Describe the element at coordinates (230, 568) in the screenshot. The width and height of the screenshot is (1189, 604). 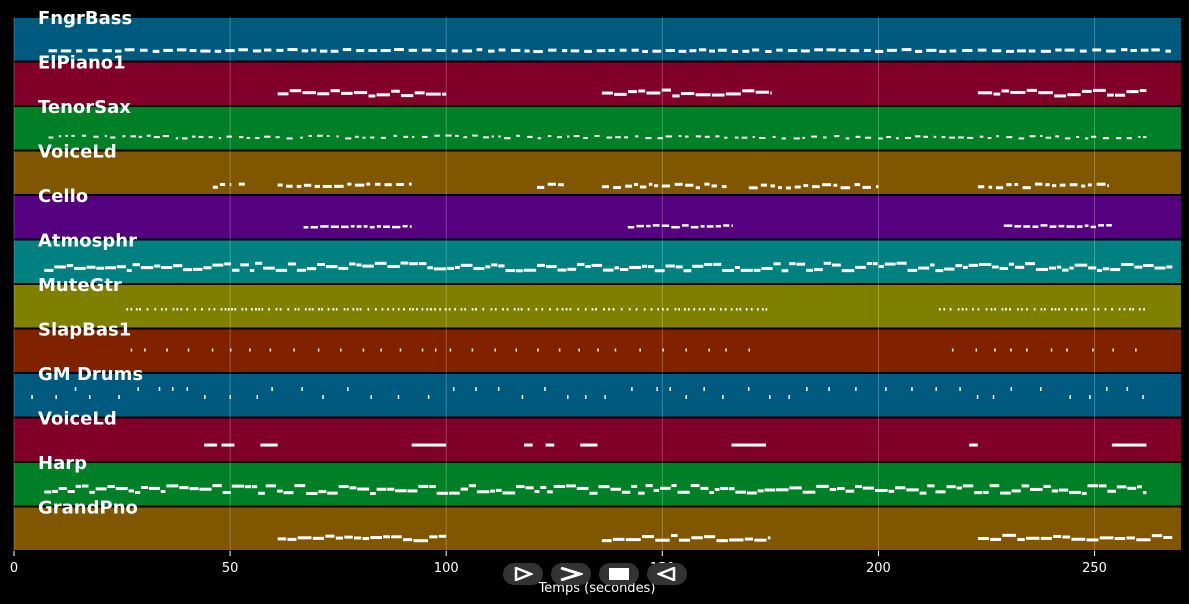
I see `x-tick-label: 50` at that location.